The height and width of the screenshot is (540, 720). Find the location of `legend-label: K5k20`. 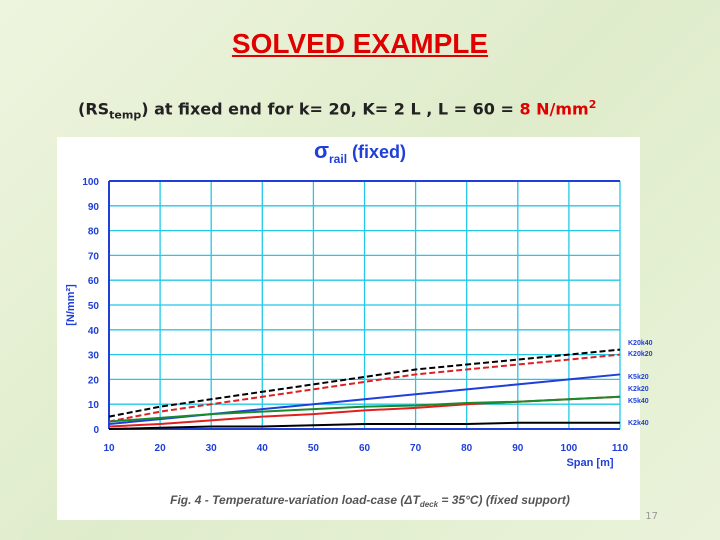

legend-label: K5k20 is located at coordinates (638, 377).